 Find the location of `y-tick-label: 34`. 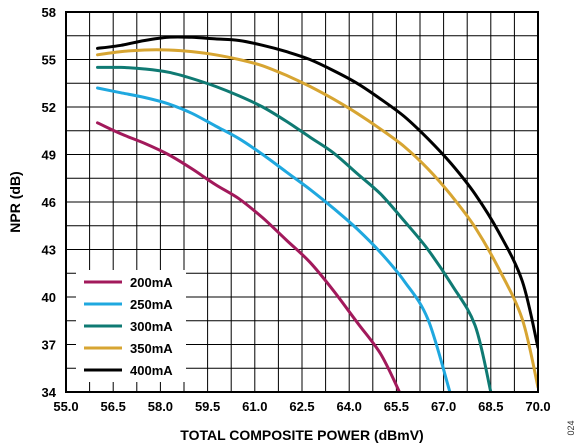

y-tick-label: 34 is located at coordinates (49, 392).